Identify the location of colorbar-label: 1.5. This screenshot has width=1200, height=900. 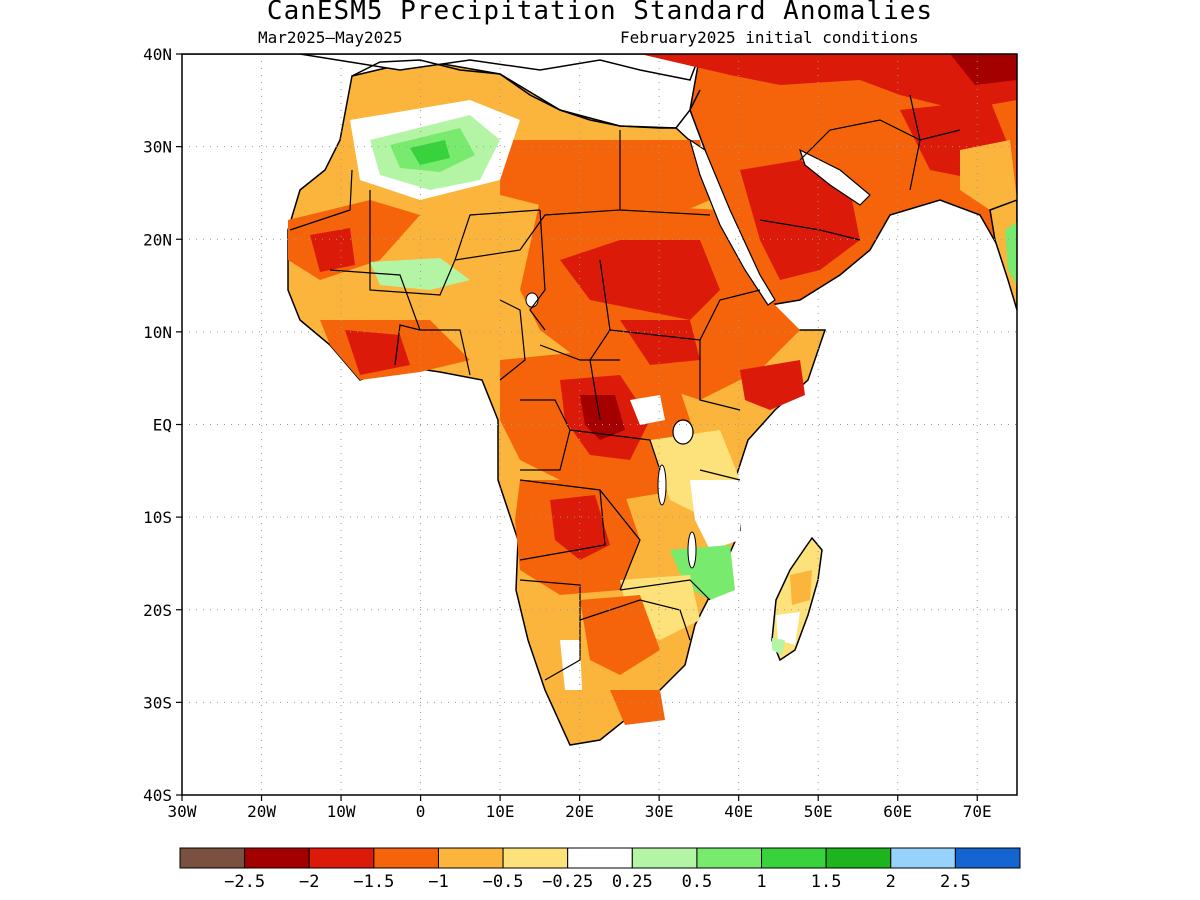
(826, 882).